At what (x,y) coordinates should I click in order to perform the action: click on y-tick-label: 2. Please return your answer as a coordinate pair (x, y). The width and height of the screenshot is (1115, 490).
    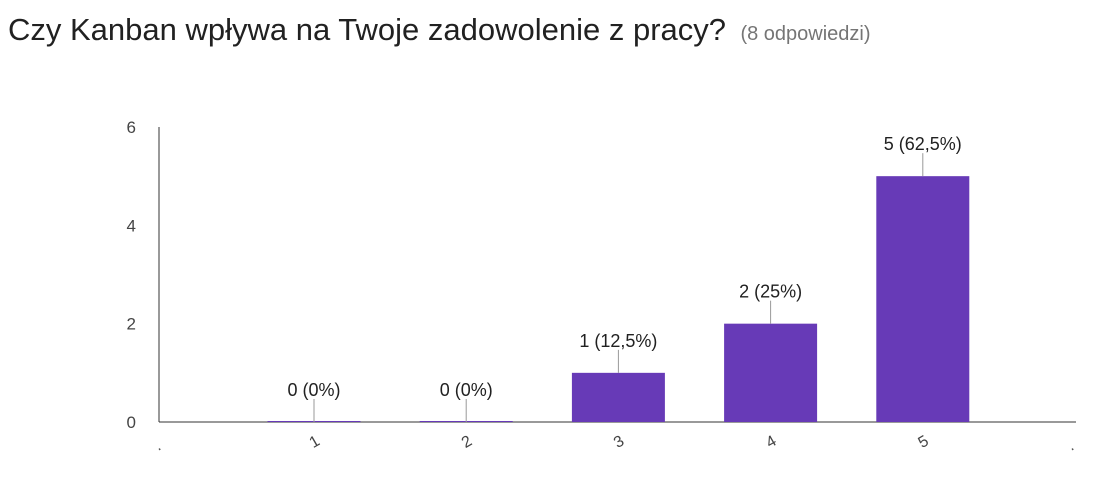
    Looking at the image, I should click on (131, 324).